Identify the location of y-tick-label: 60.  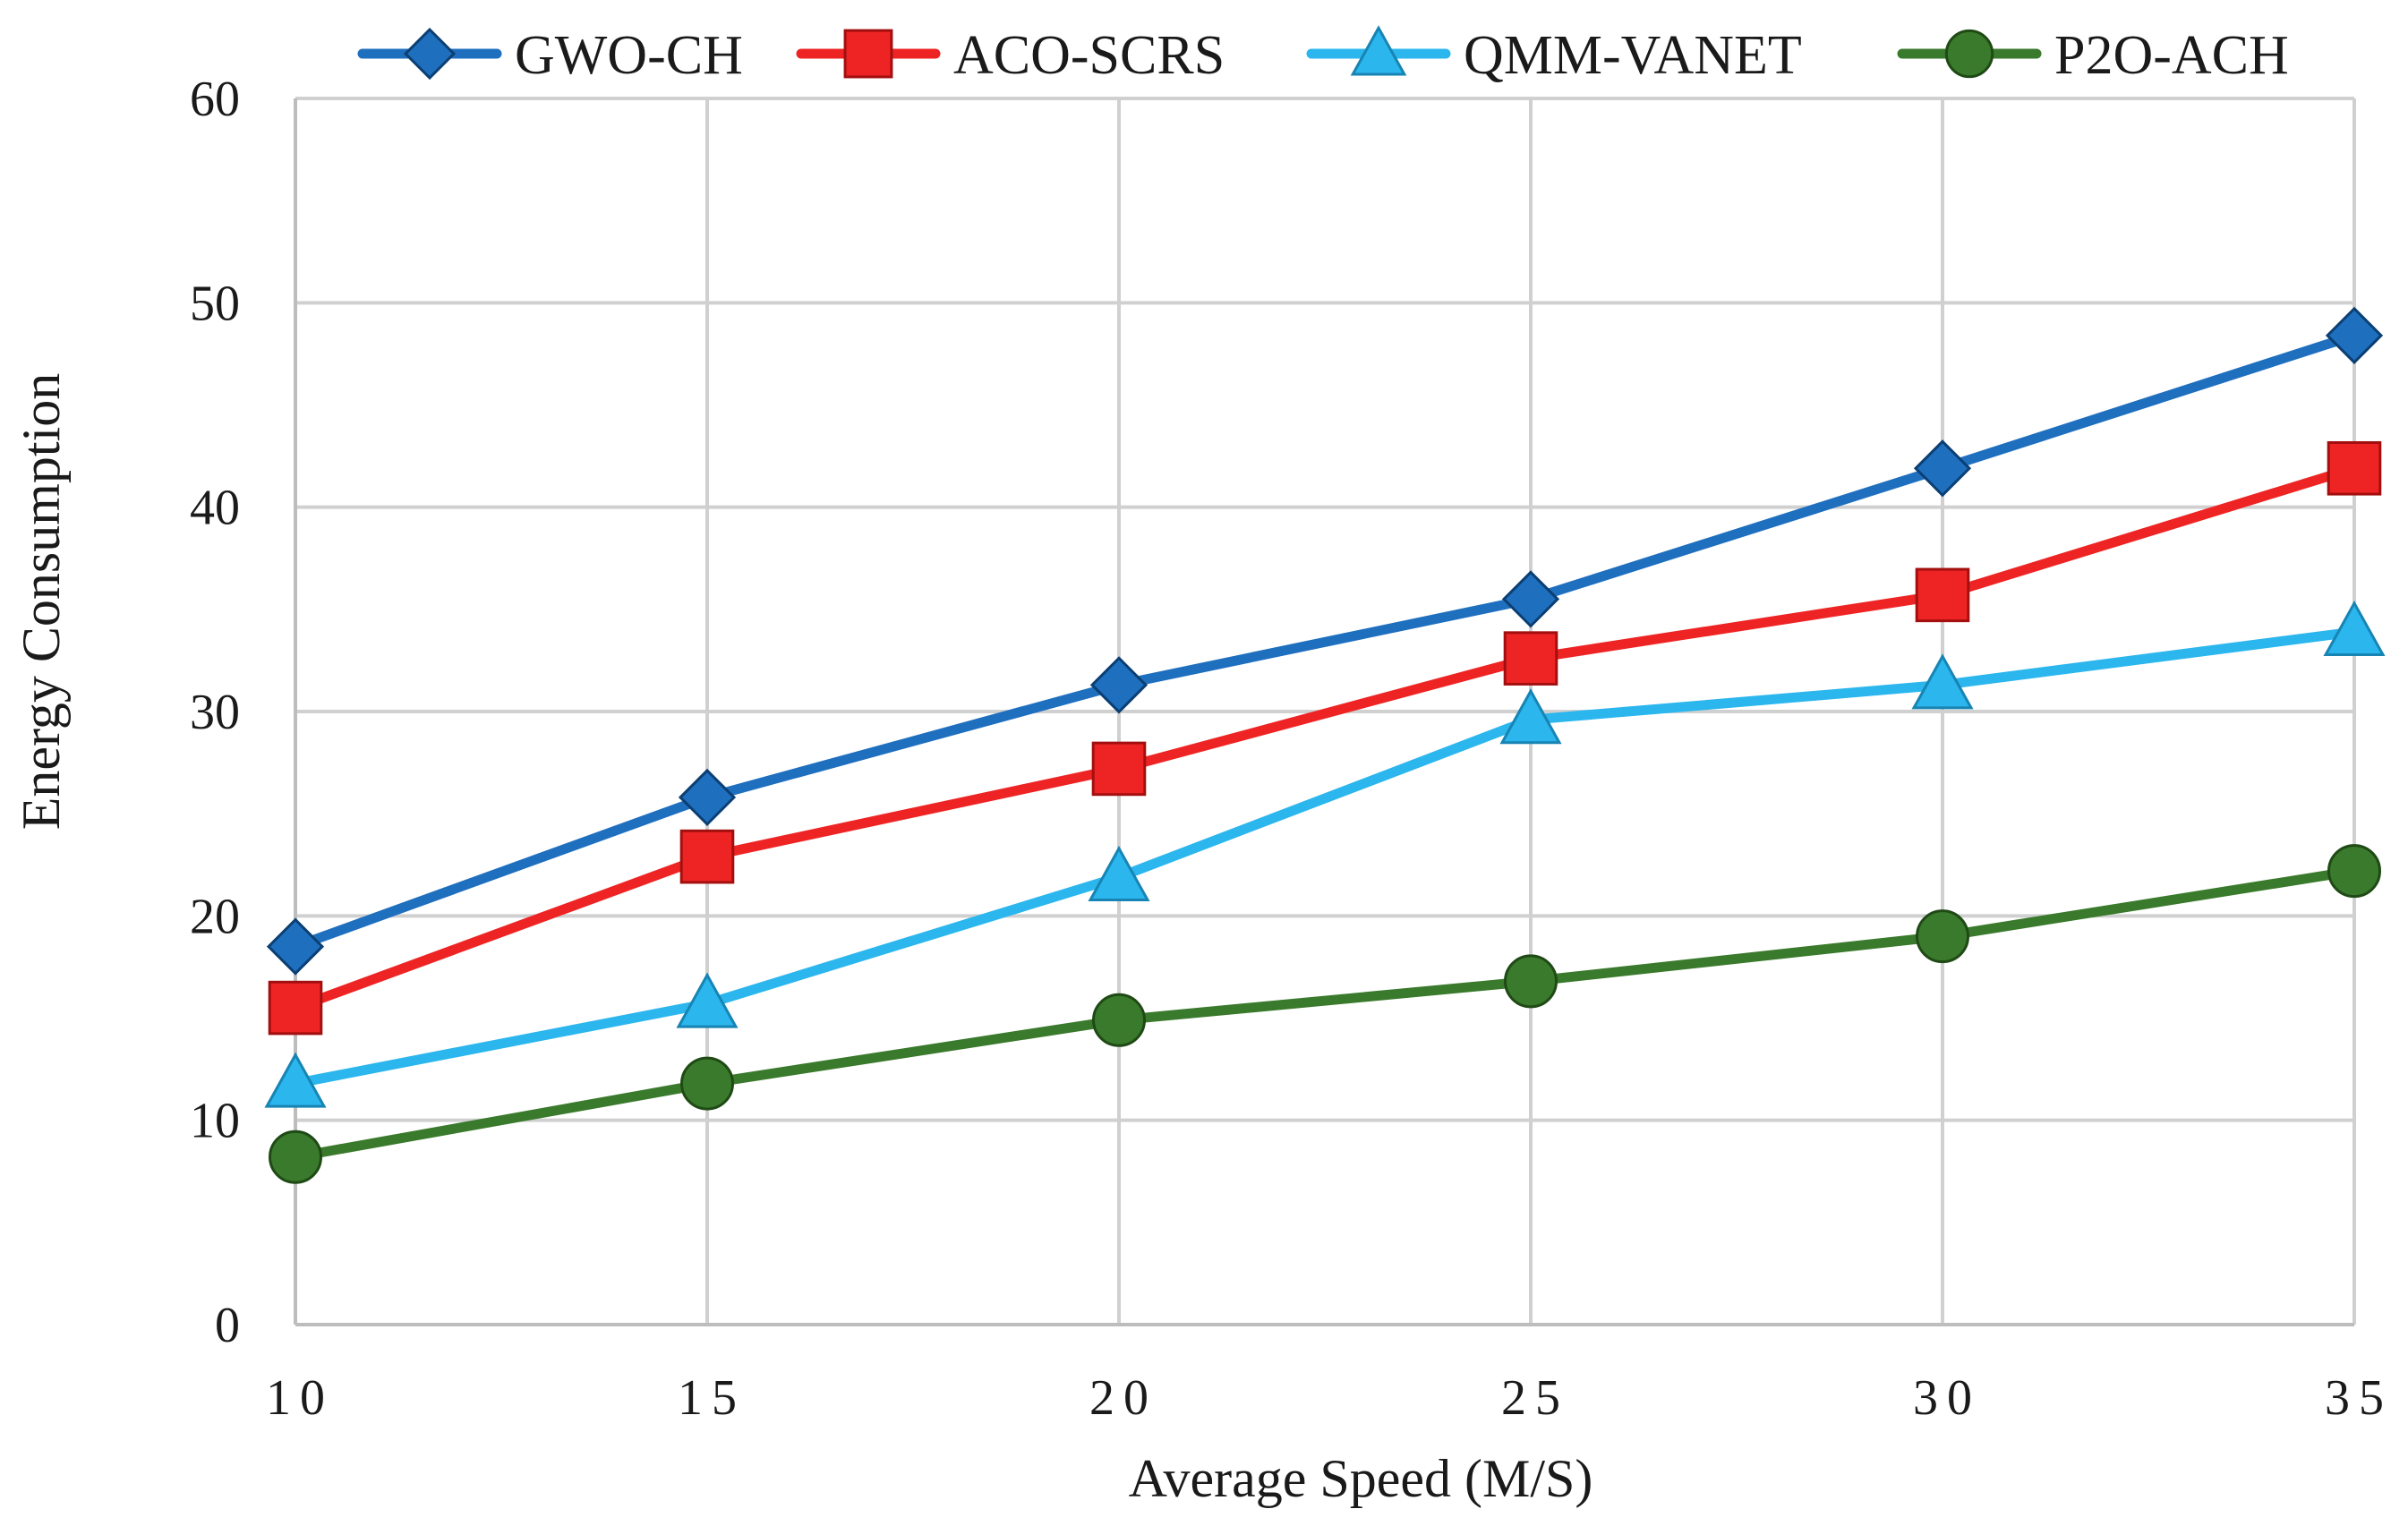
(215, 99).